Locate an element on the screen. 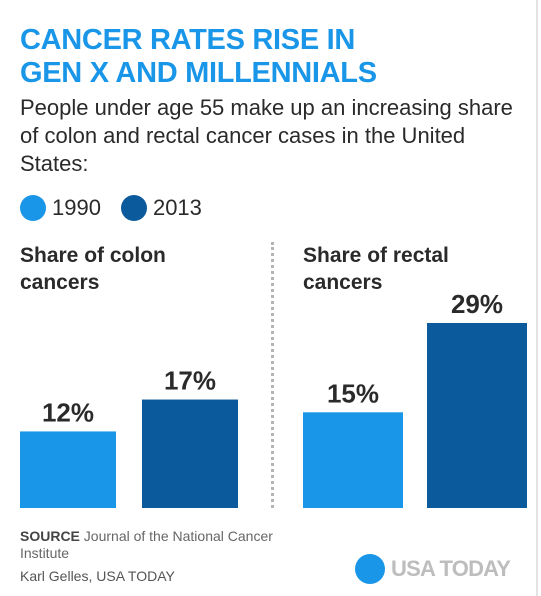  colon-panel-title: Share of colon cancers is located at coordinates (125, 269).